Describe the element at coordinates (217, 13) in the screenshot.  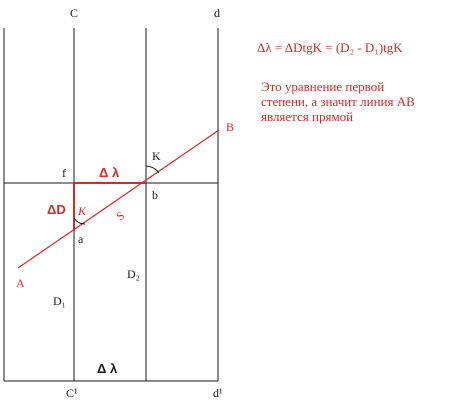
I see `label-top-d: d` at that location.